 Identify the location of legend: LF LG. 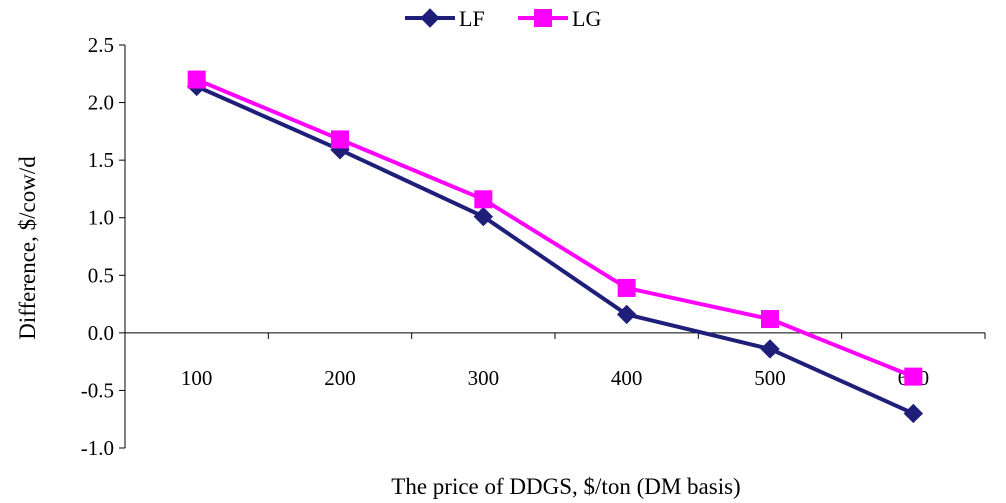
(503, 18).